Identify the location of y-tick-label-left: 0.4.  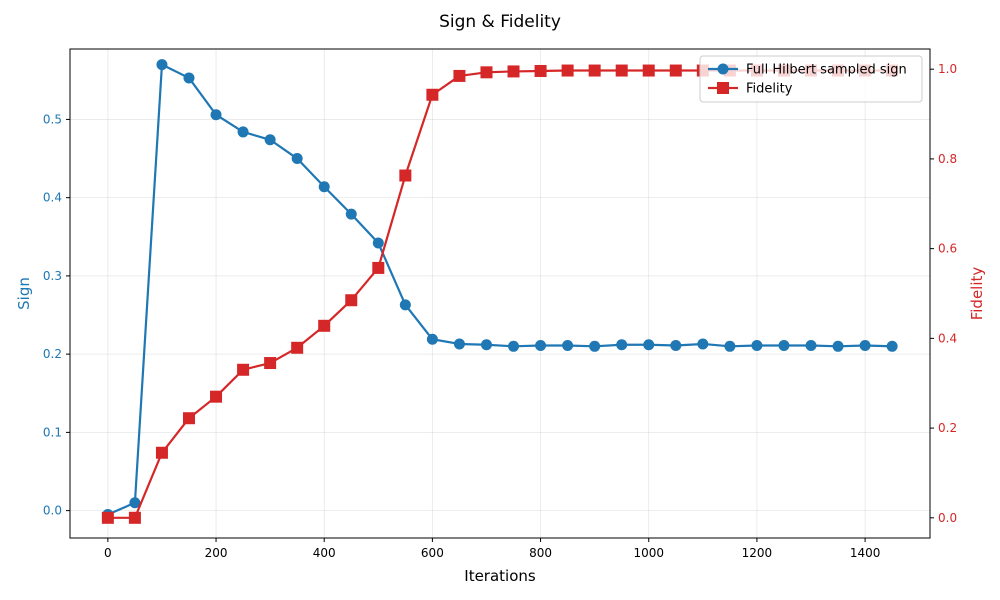
(52, 198).